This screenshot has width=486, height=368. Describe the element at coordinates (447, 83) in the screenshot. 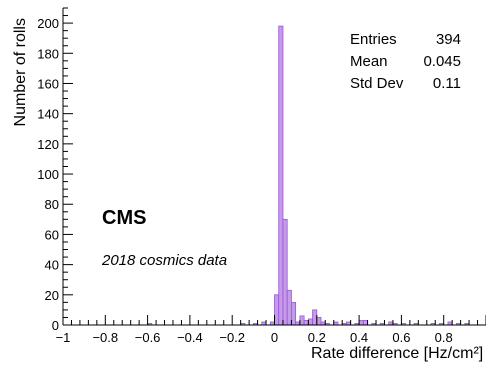

I see `stats-stddev-value: 0.11` at that location.